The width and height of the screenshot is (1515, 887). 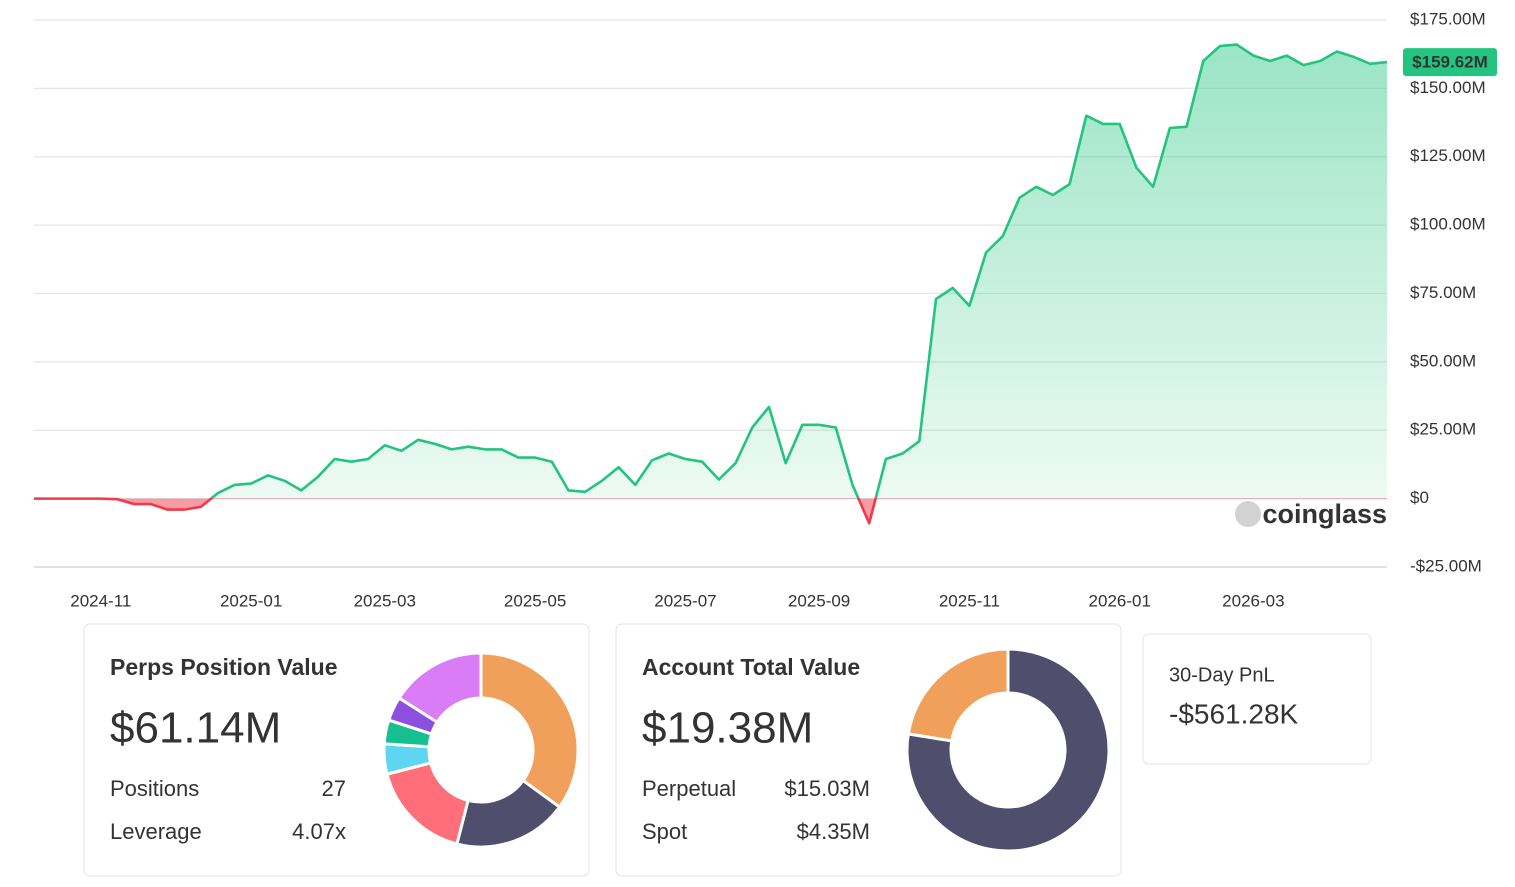 I want to click on value-label: $159.62M, so click(x=1450, y=62).